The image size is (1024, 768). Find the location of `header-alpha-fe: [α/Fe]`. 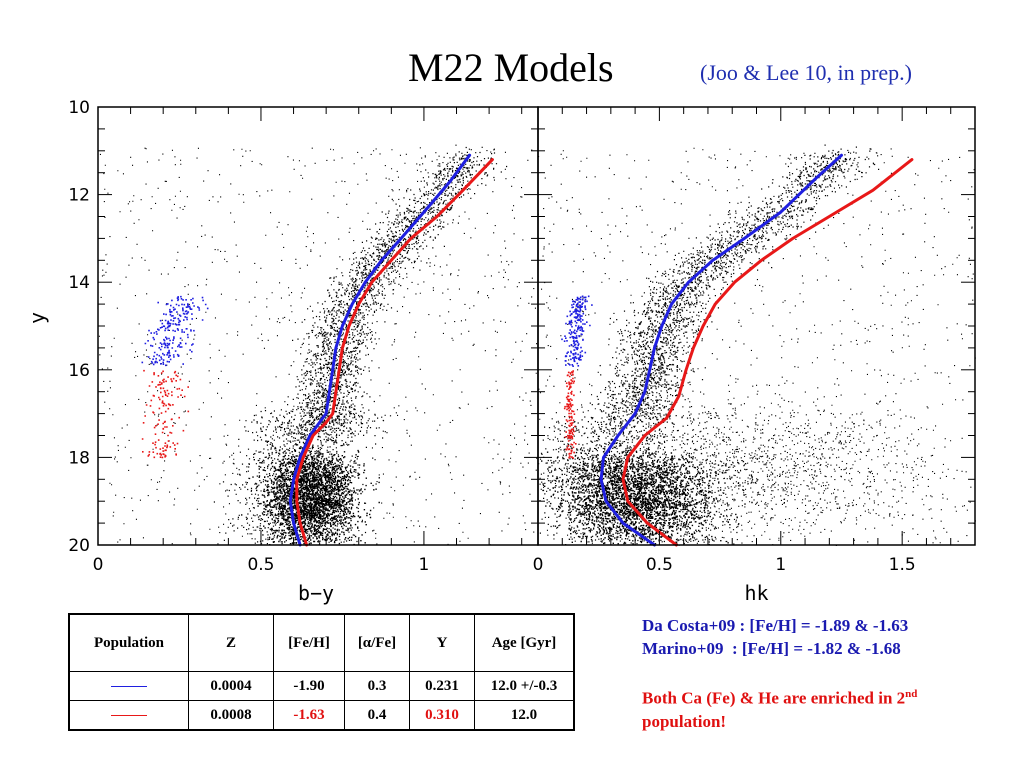

header-alpha-fe: [α/Fe] is located at coordinates (377, 642).